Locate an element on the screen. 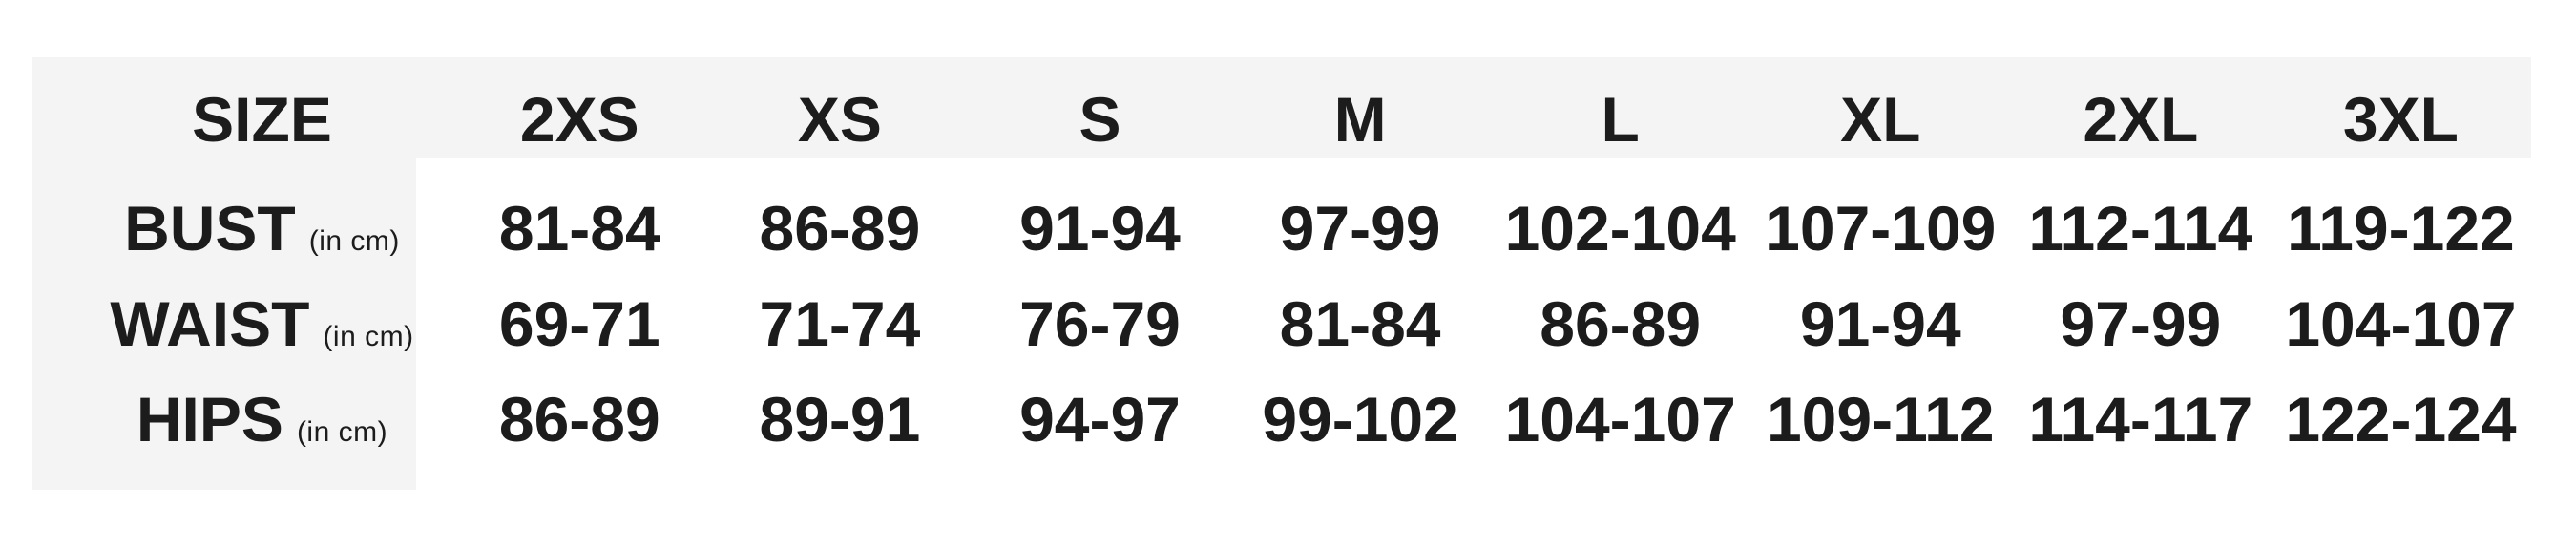 The image size is (2576, 550). column-header-size: SIZE is located at coordinates (262, 120).